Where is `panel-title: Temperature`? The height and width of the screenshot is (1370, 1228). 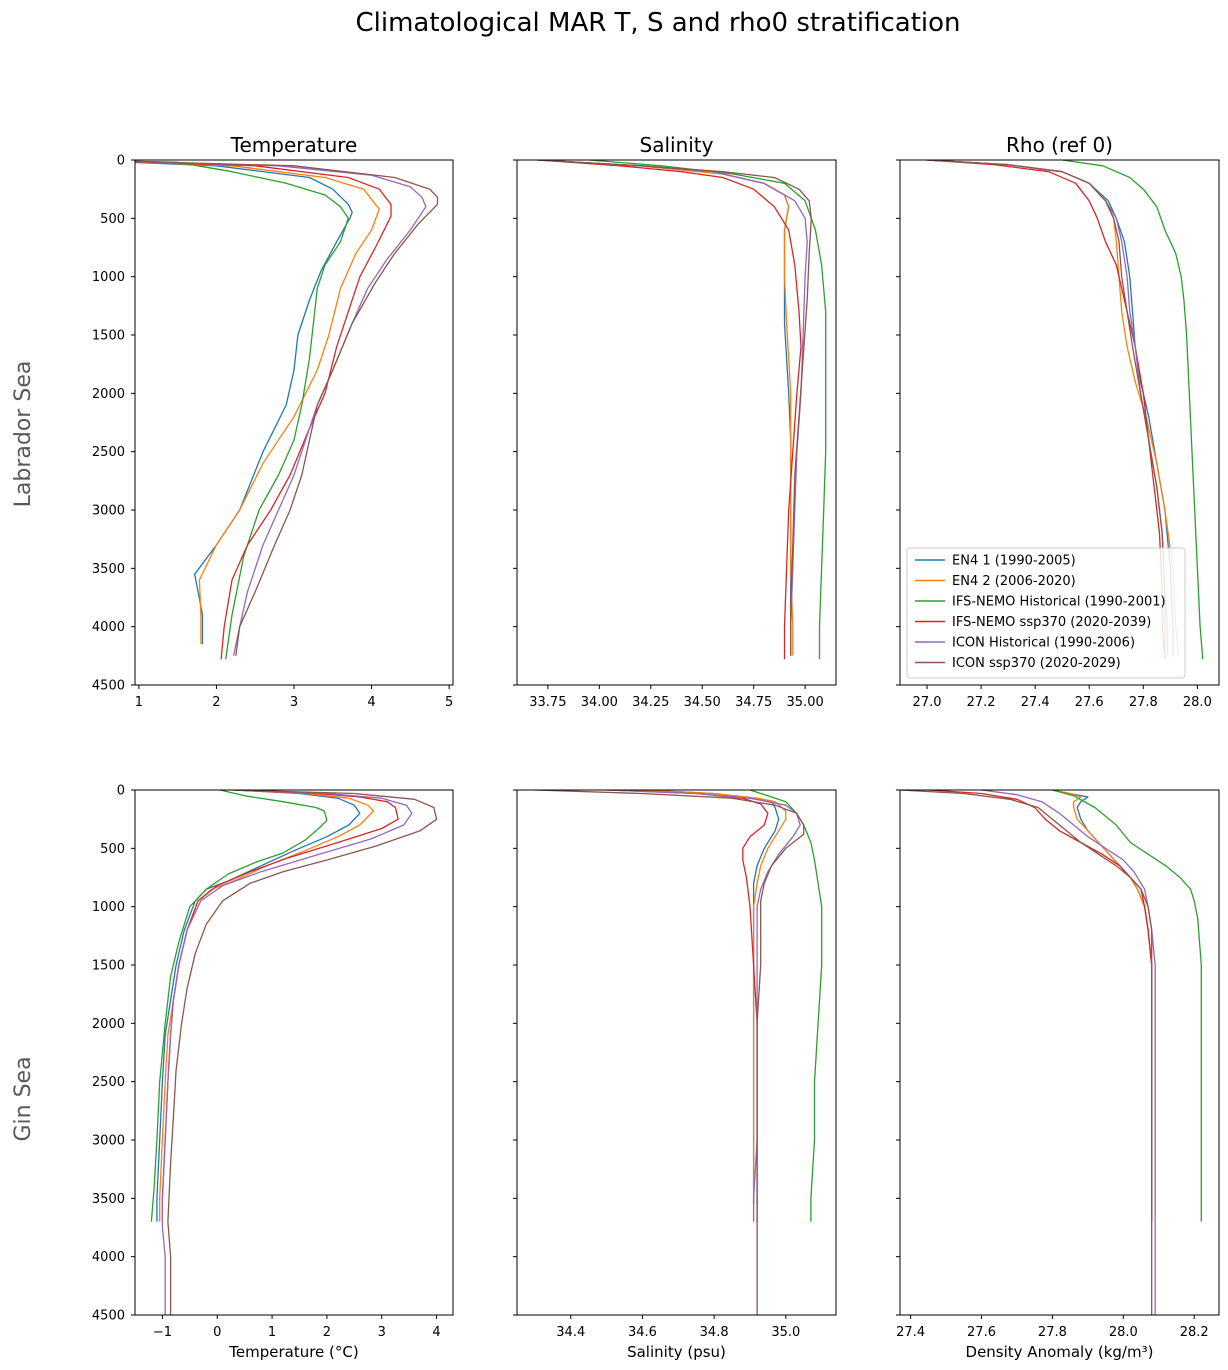 panel-title: Temperature is located at coordinates (294, 145).